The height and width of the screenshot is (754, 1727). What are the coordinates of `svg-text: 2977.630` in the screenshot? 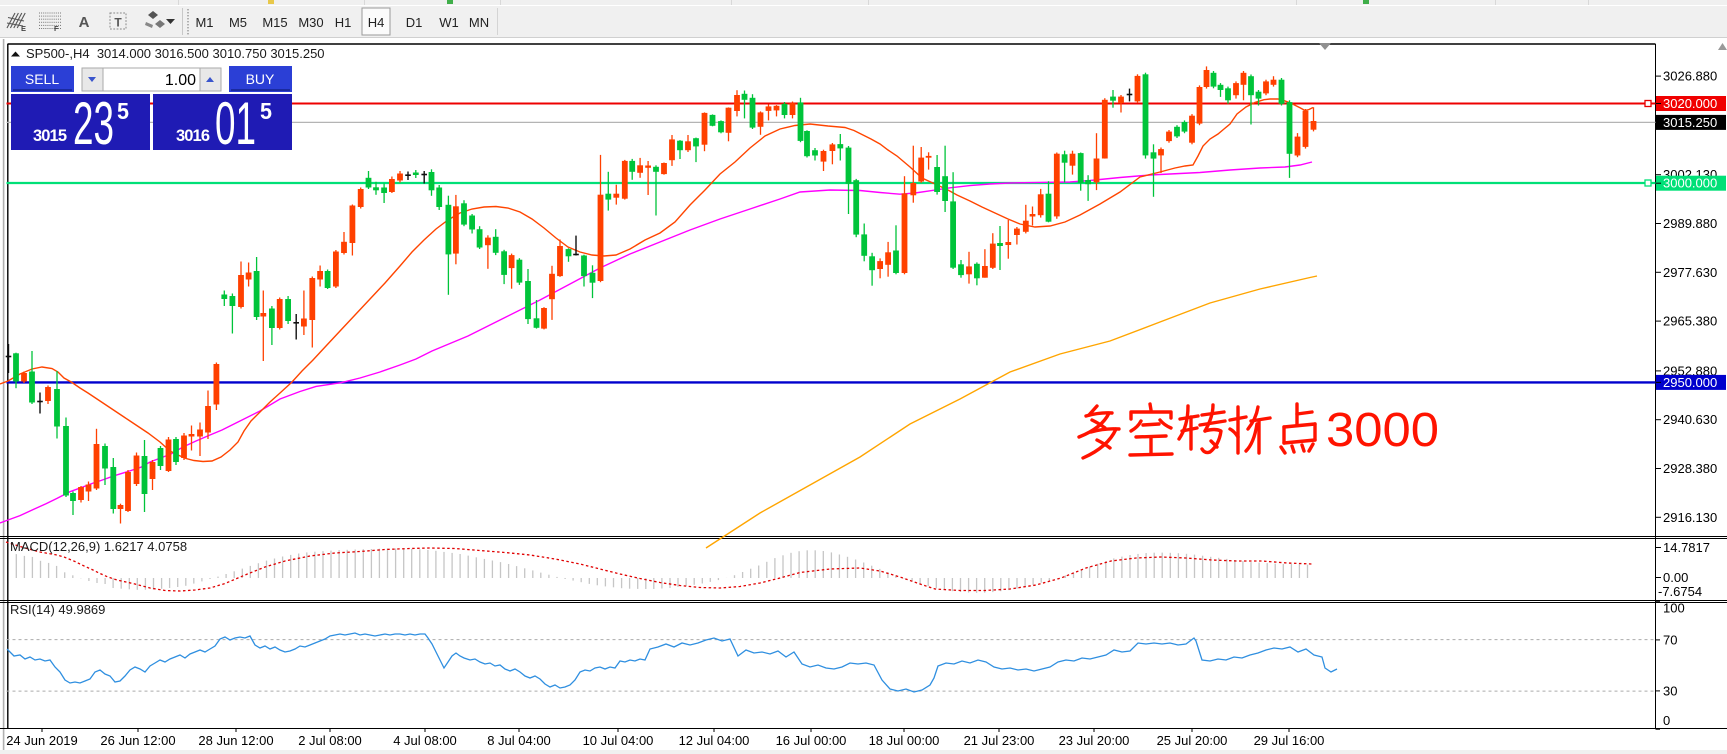 It's located at (1690, 272).